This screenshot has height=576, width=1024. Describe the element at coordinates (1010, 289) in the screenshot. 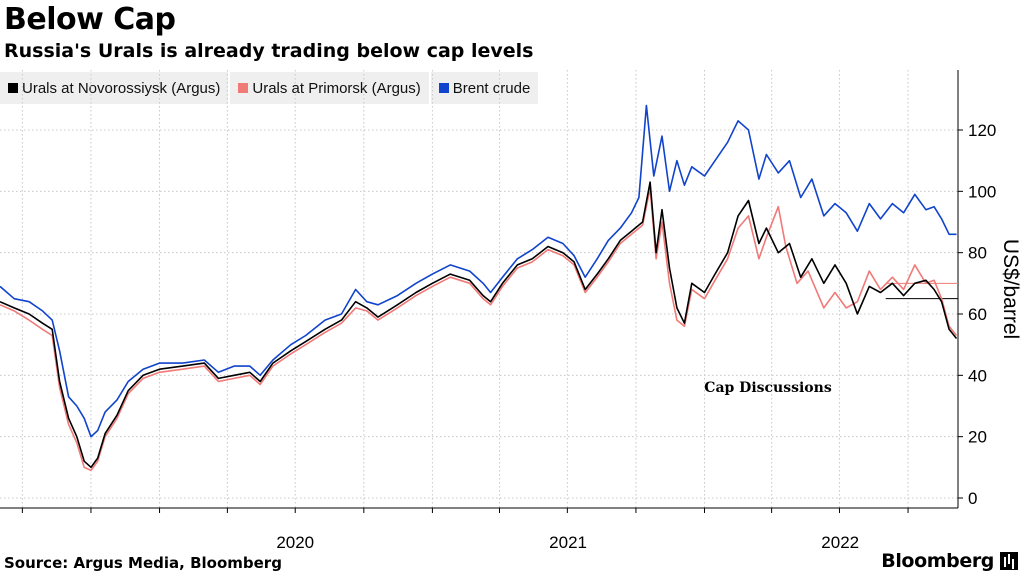

I see `y-axis-label: US$/barrel` at that location.